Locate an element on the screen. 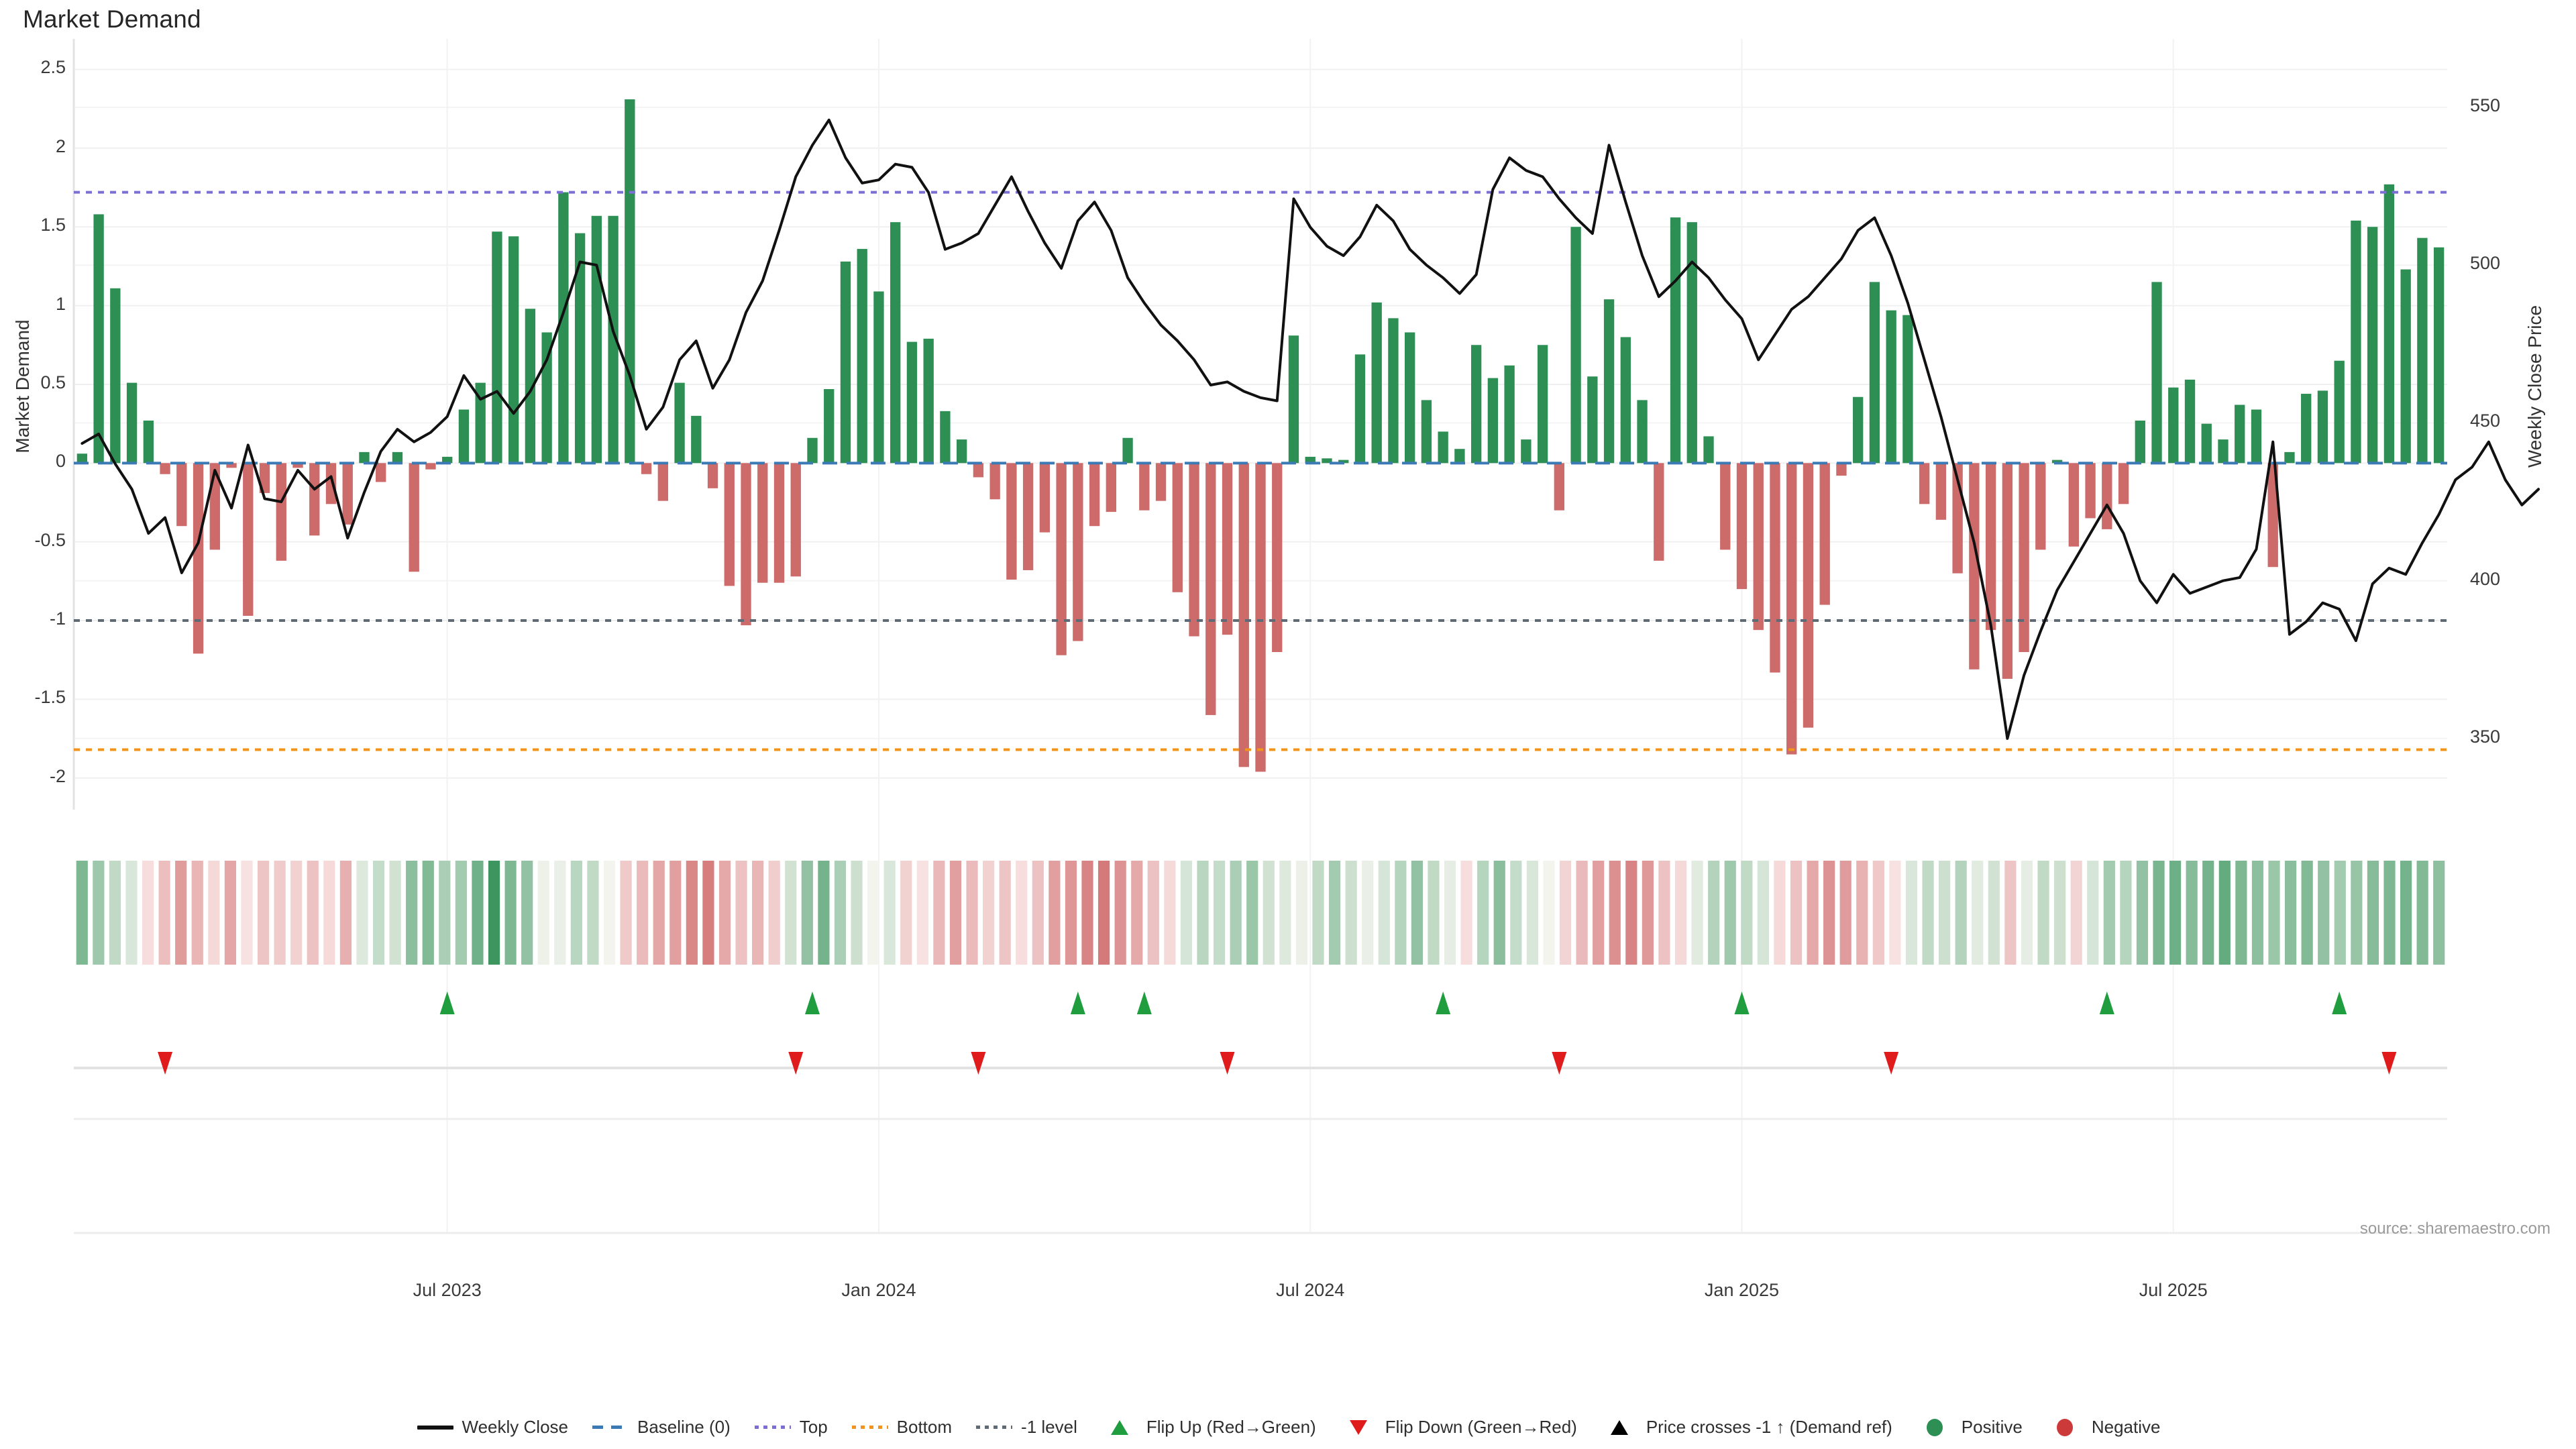 This screenshot has width=2576, height=1449. legend-item-bottom: Bottom is located at coordinates (901, 1427).